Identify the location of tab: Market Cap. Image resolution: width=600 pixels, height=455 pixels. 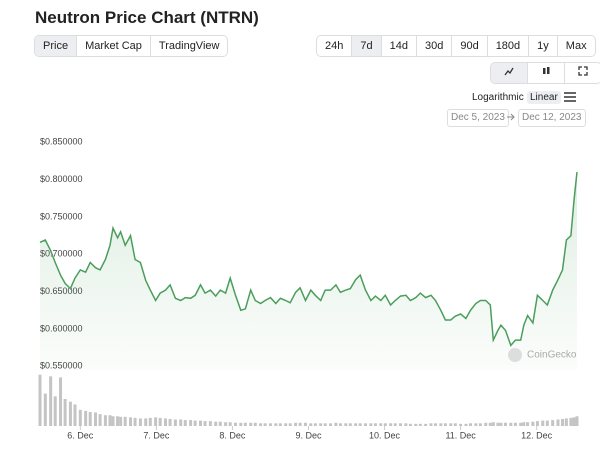
(114, 46).